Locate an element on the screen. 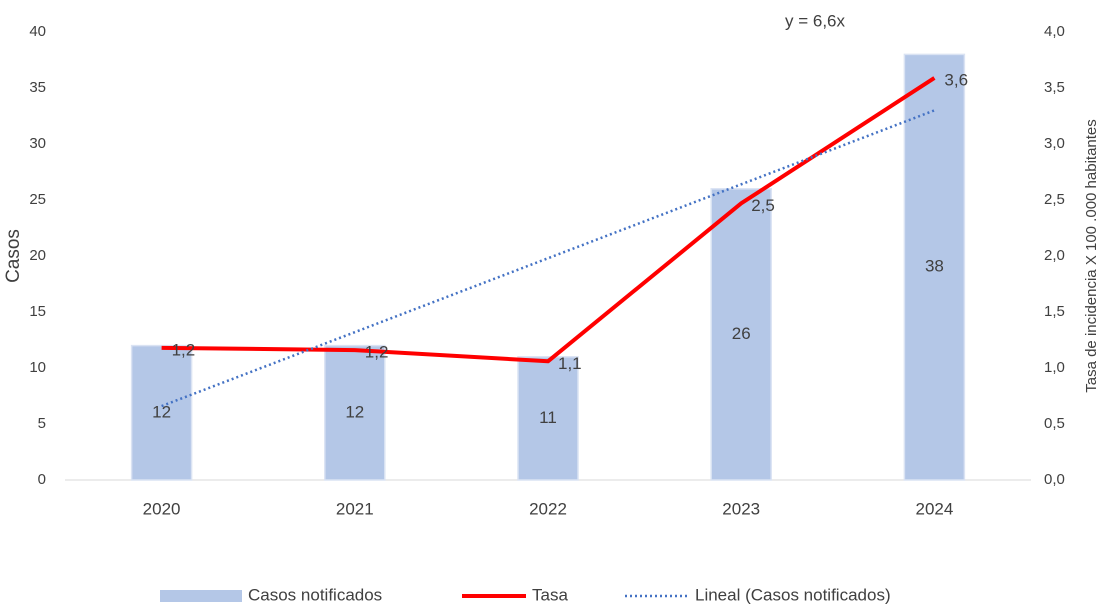  y2-tick-label: 2,0 is located at coordinates (1054, 255).